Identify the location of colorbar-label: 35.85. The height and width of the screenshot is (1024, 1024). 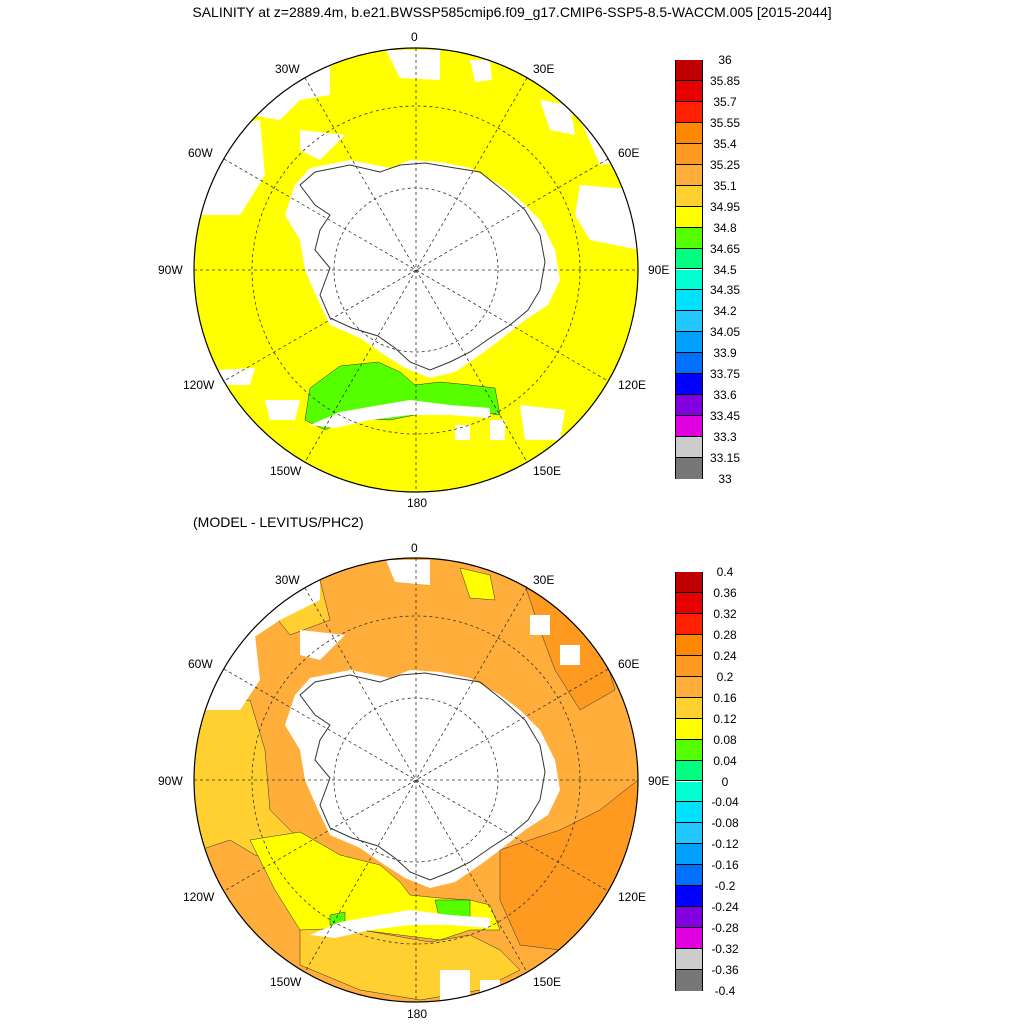
(725, 80).